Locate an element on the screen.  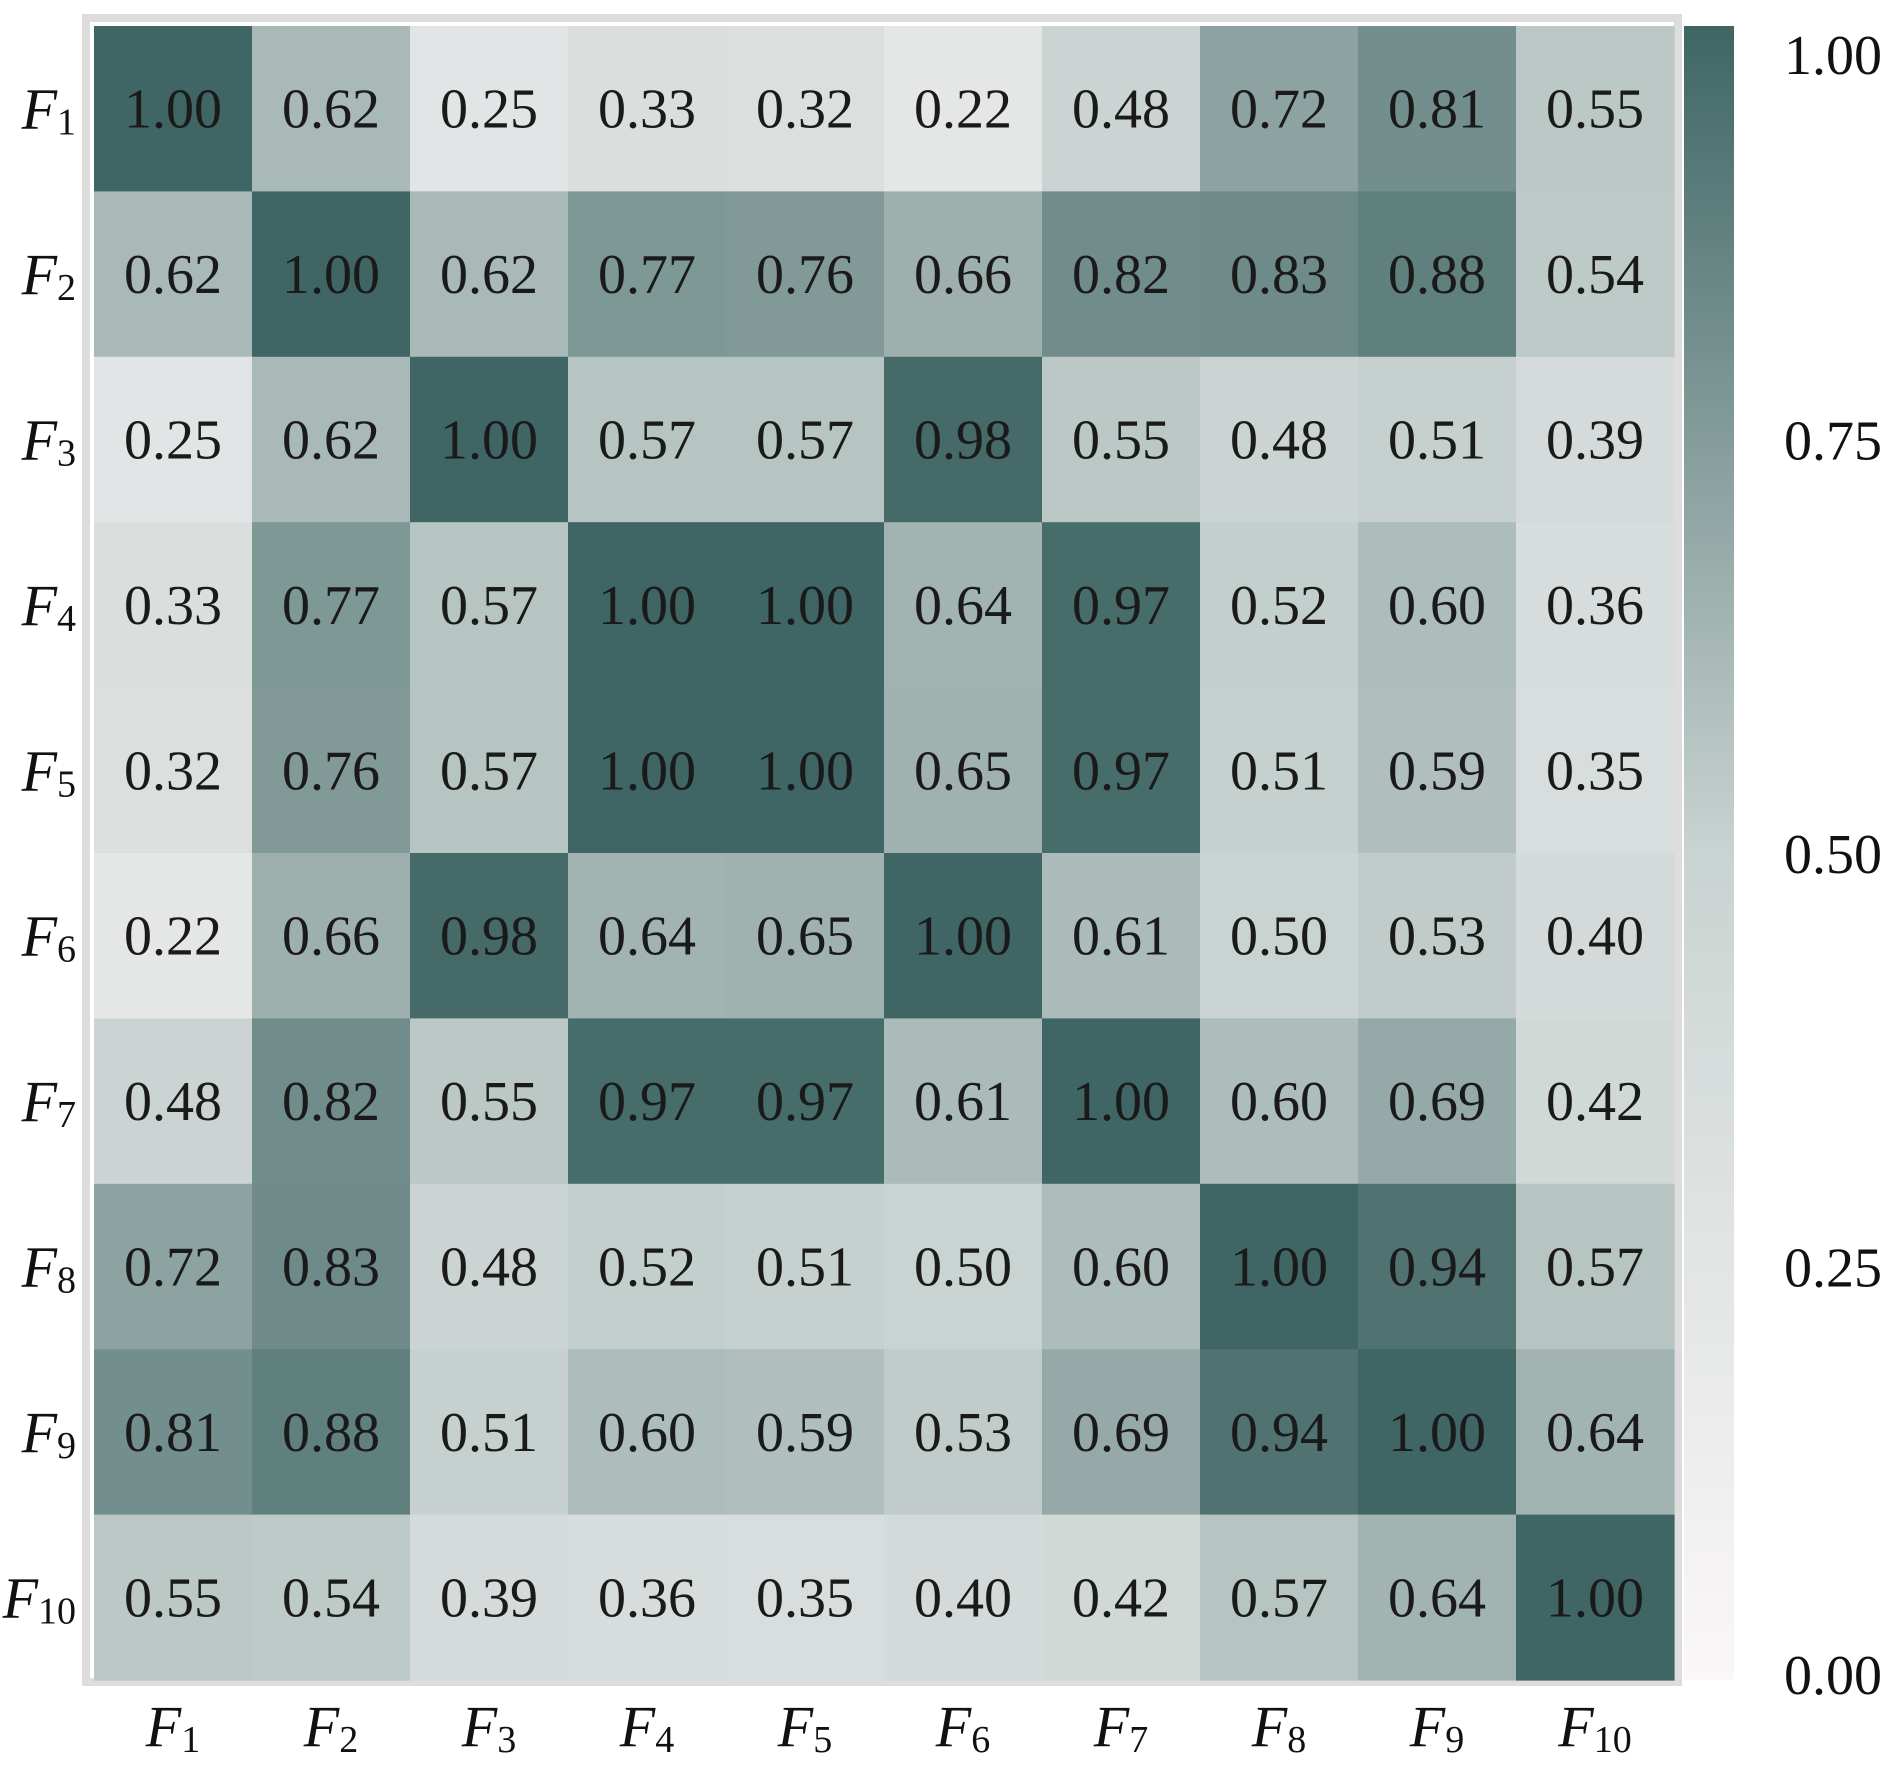
heatmap-cell-r4-c3 is located at coordinates (489, 605).